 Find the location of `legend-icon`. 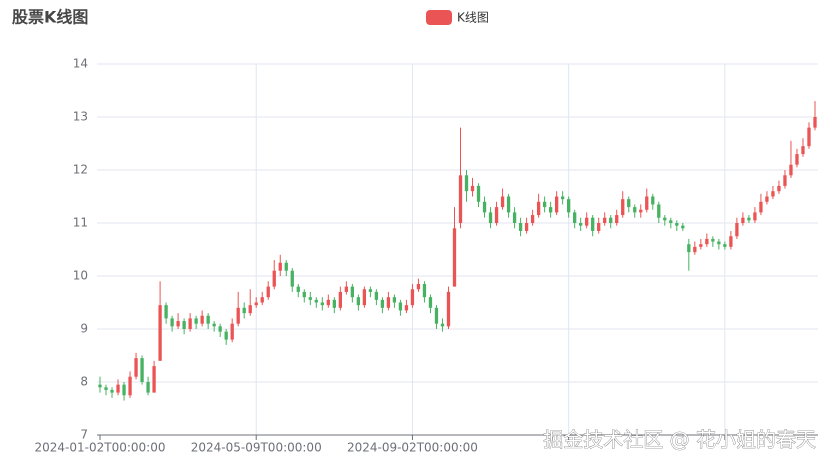

legend-icon is located at coordinates (439, 17).